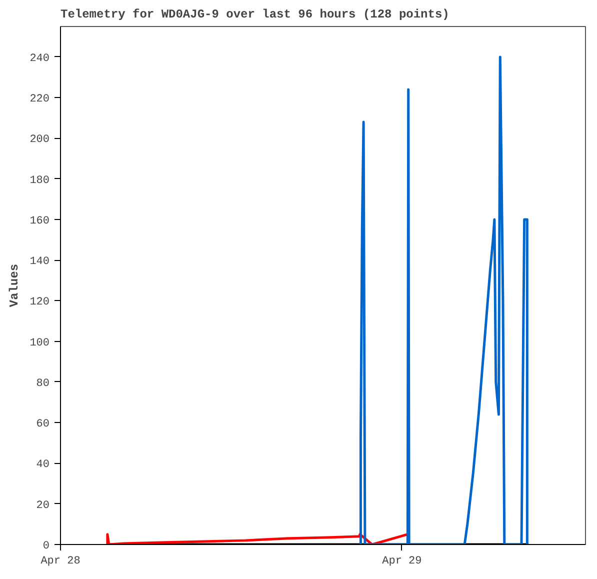 The width and height of the screenshot is (597, 579). What do you see at coordinates (43, 465) in the screenshot?
I see `y-tick-label: 40` at bounding box center [43, 465].